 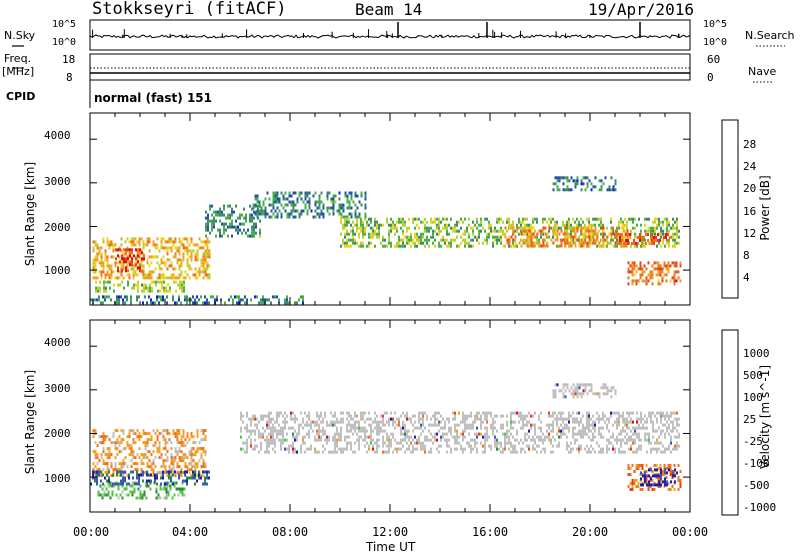 I want to click on nsky-frame, so click(x=390, y=35).